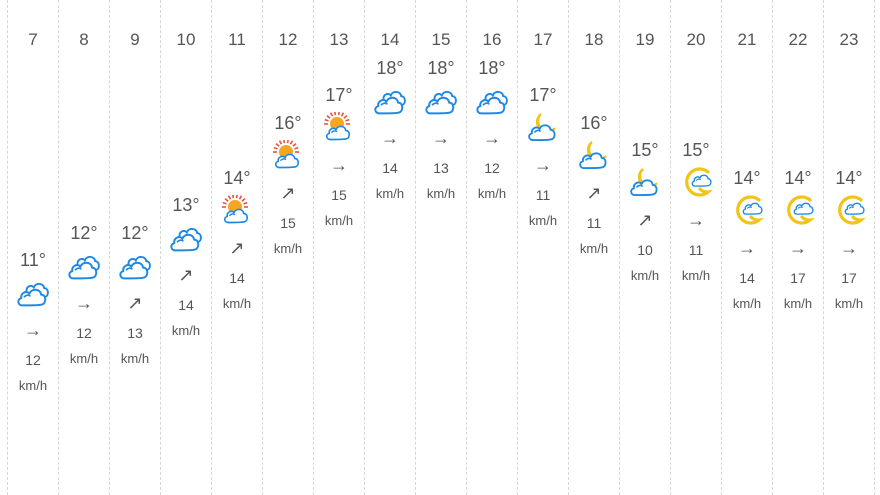  I want to click on wind-speed-value: 10, so click(645, 250).